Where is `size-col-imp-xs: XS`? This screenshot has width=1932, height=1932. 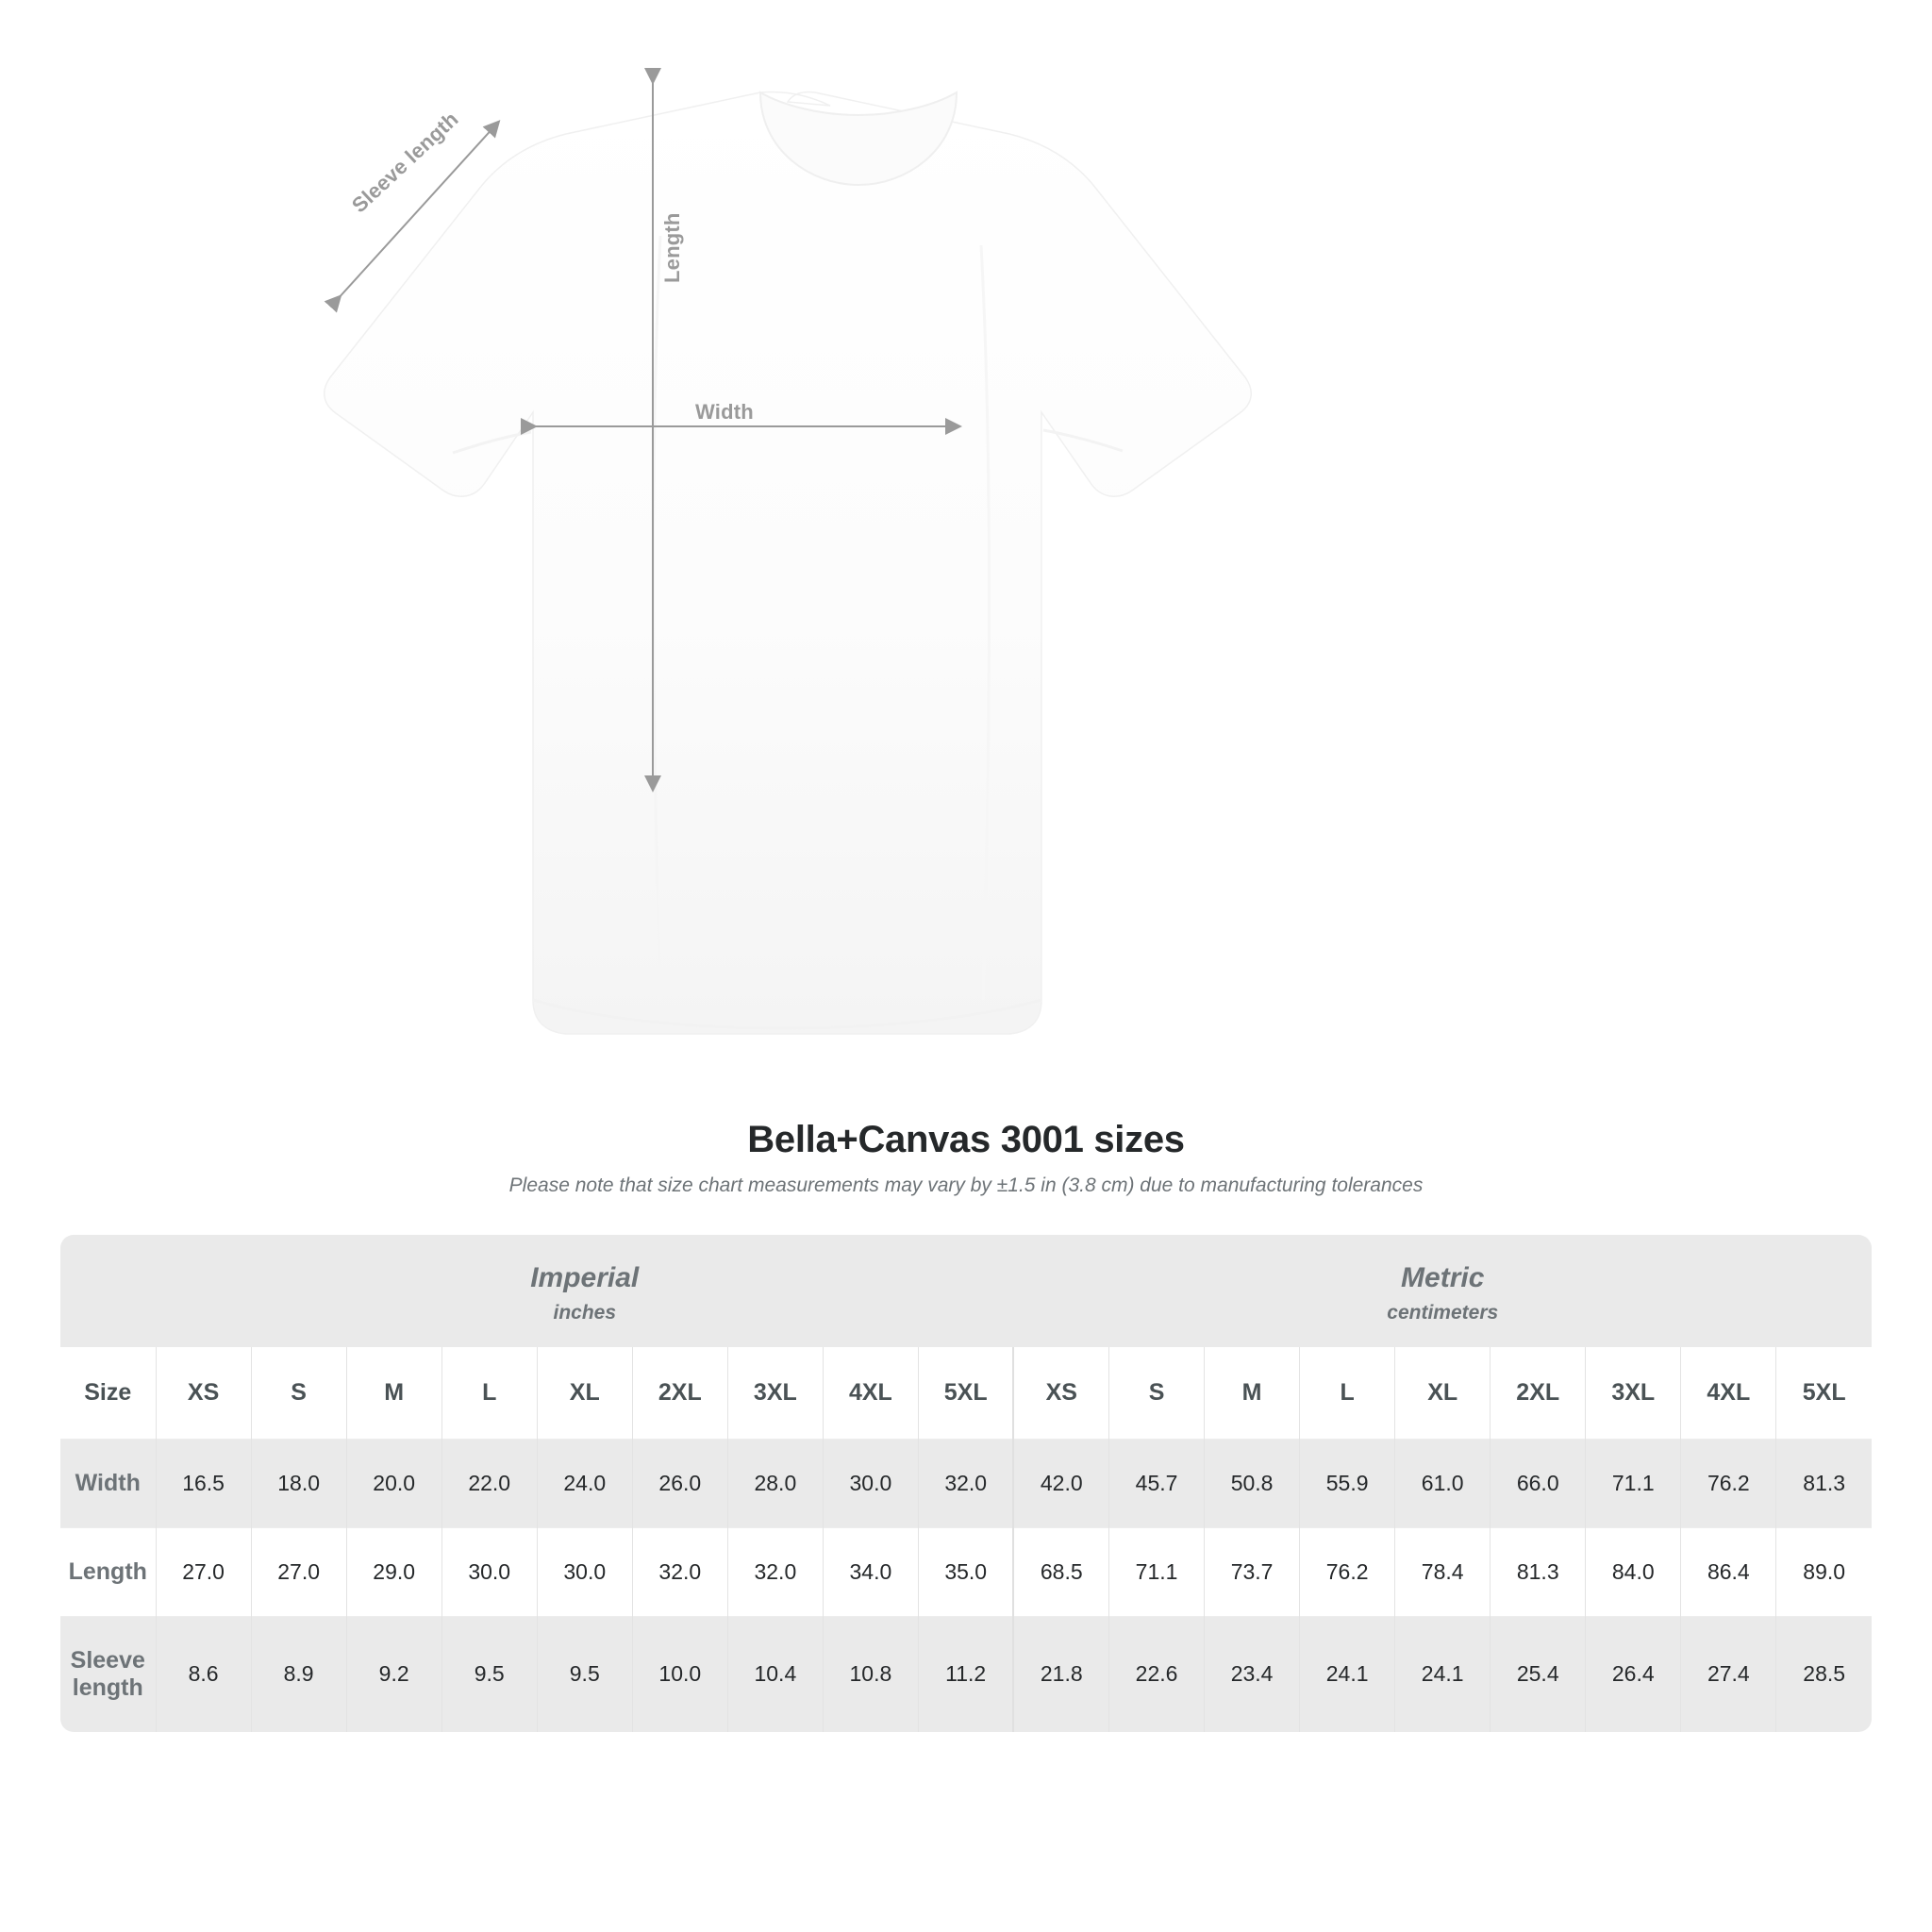
size-col-imp-xs: XS is located at coordinates (204, 1393).